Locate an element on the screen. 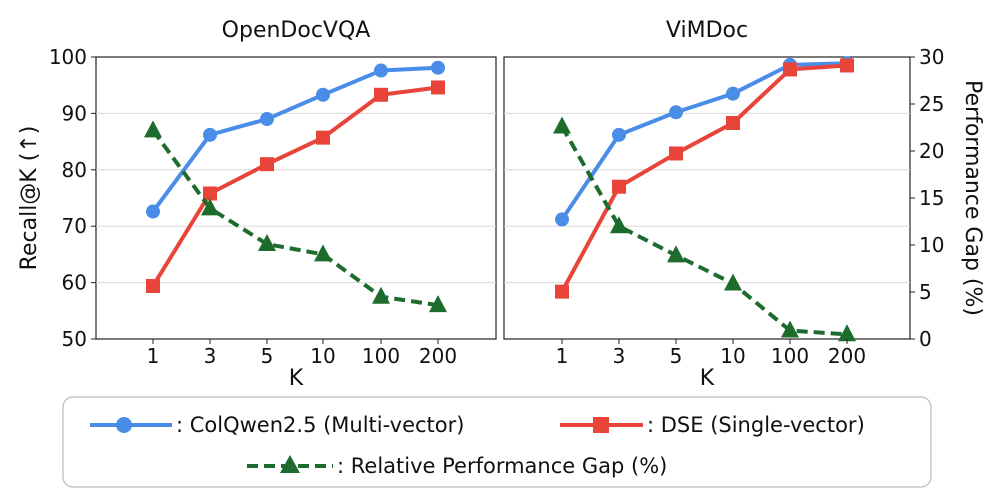 The image size is (997, 498). legend-dse-marker is located at coordinates (601, 425).